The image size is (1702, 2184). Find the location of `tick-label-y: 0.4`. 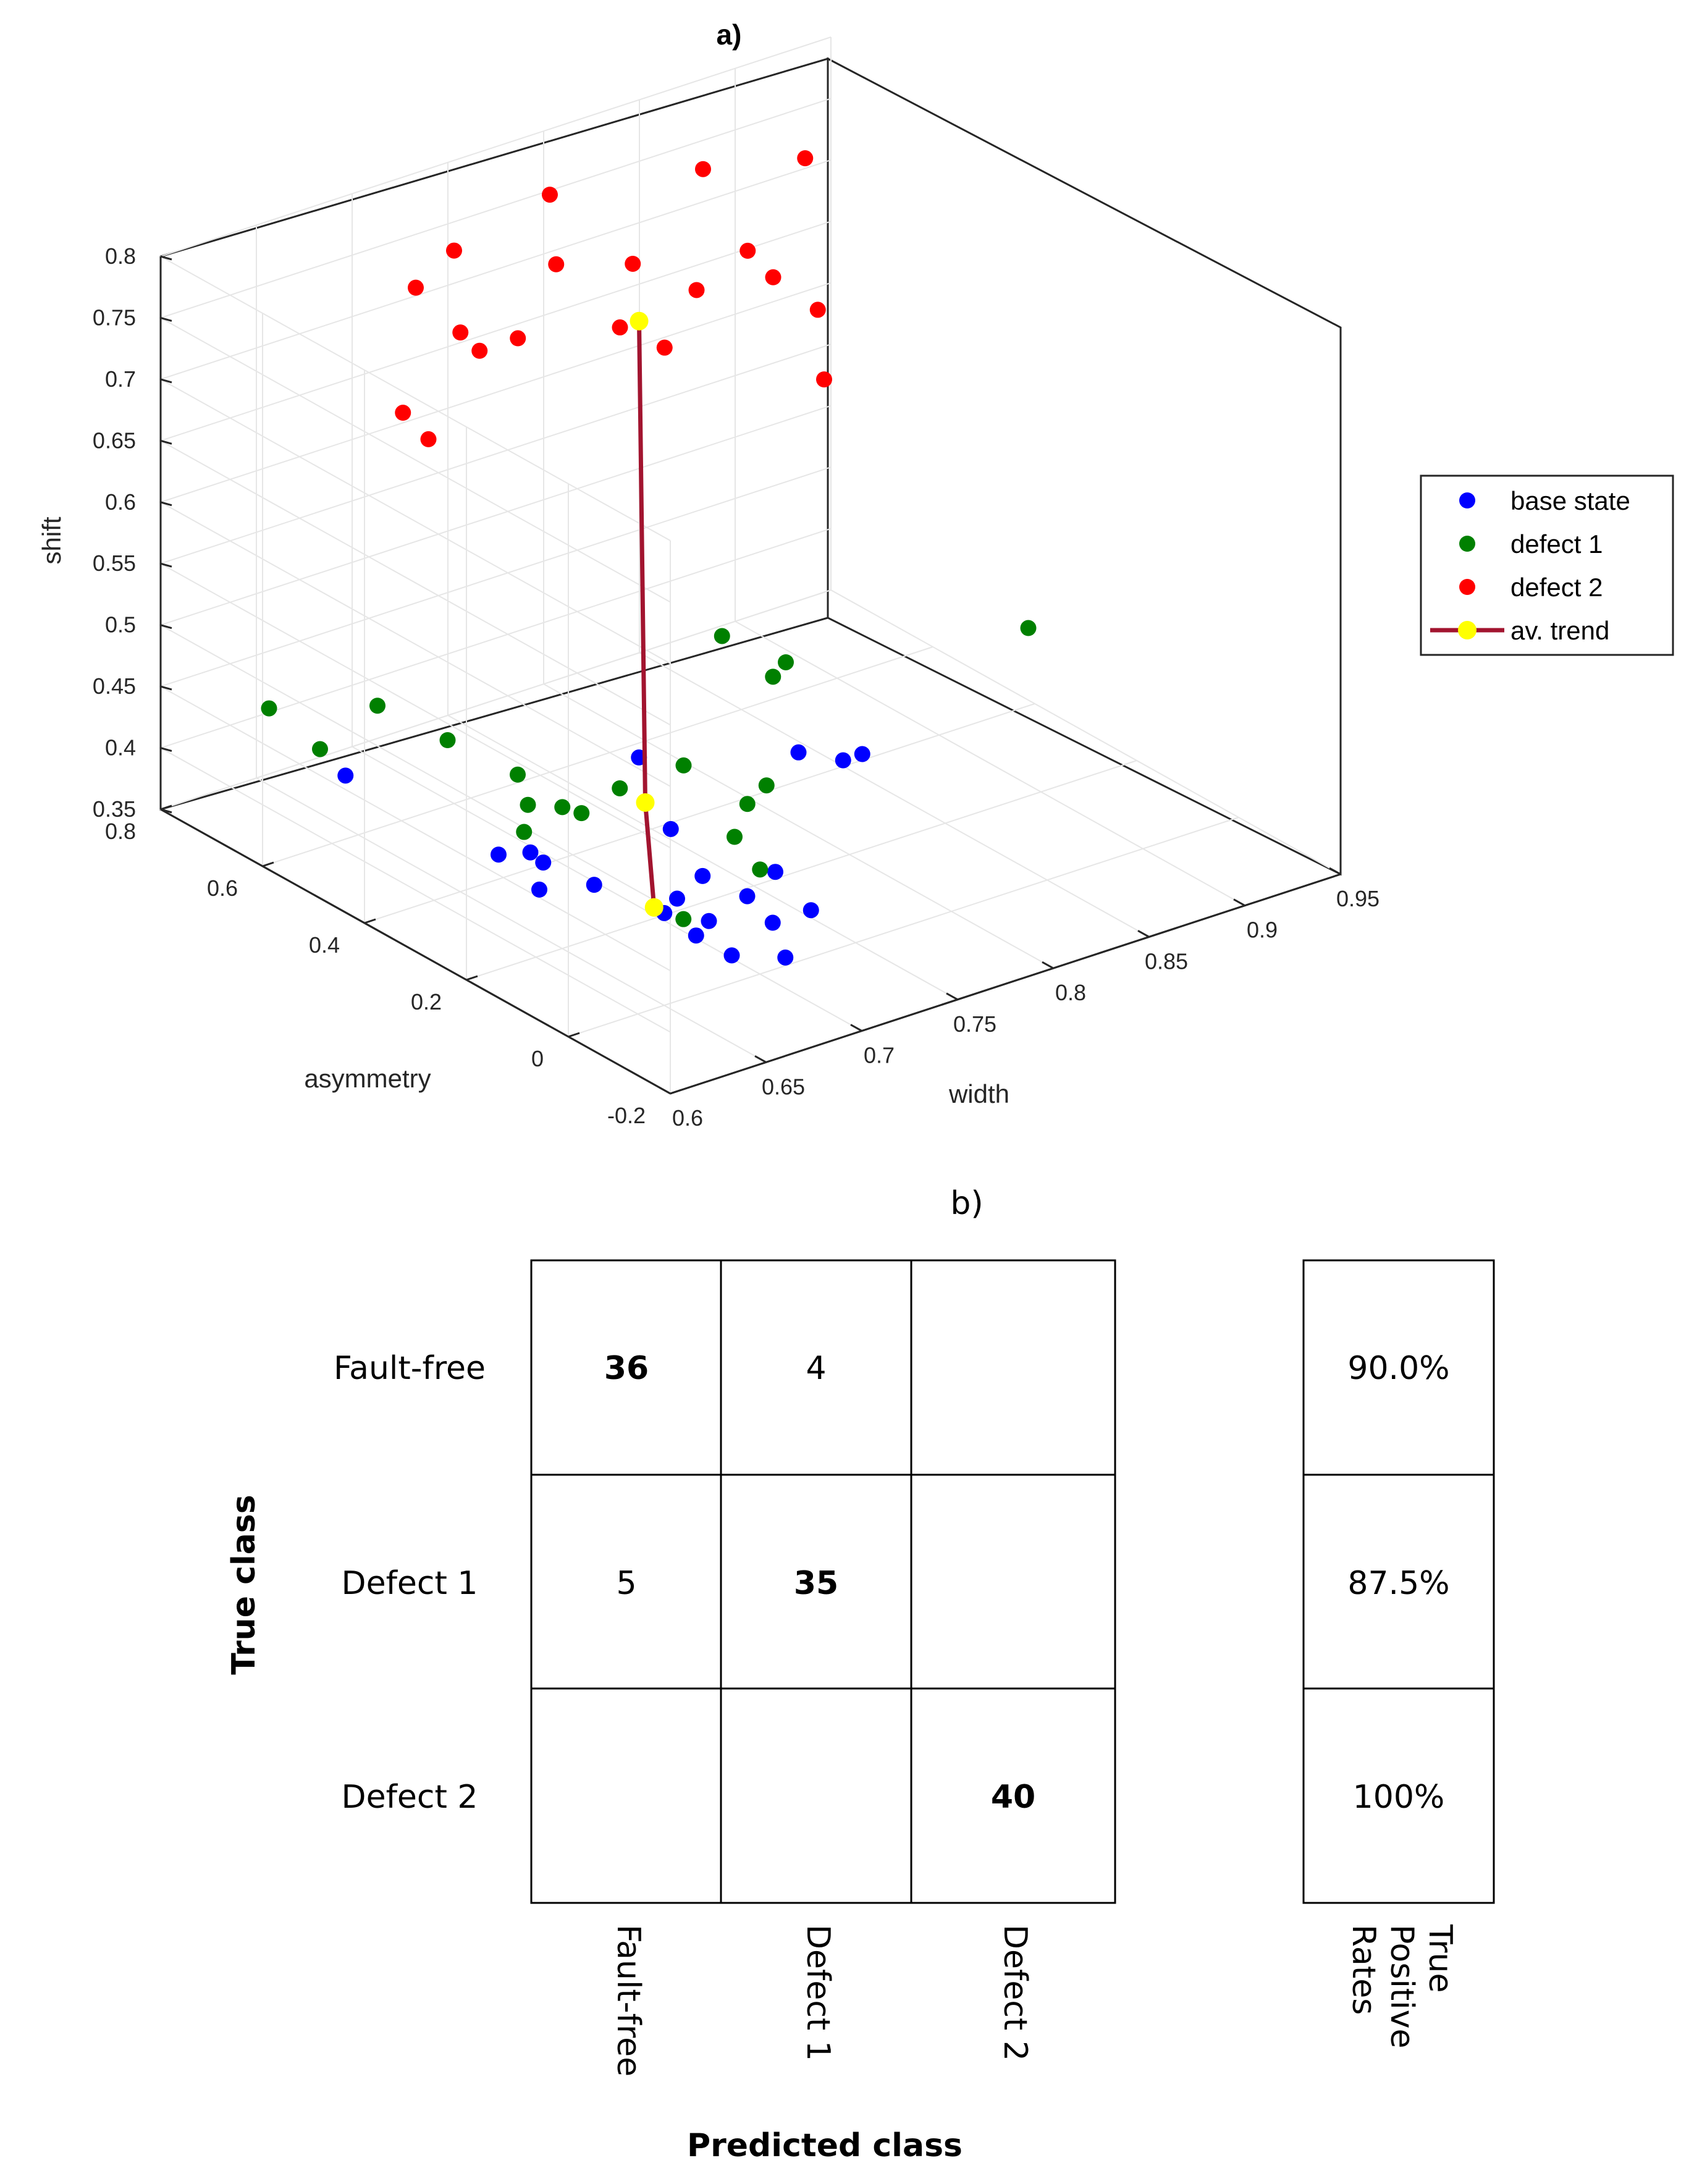

tick-label-y: 0.4 is located at coordinates (324, 945).